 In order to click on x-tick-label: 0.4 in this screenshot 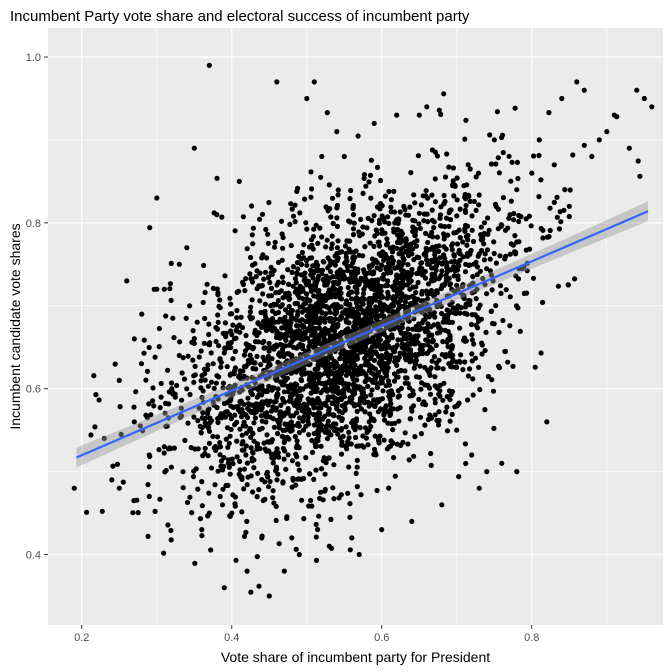, I will do `click(231, 638)`.